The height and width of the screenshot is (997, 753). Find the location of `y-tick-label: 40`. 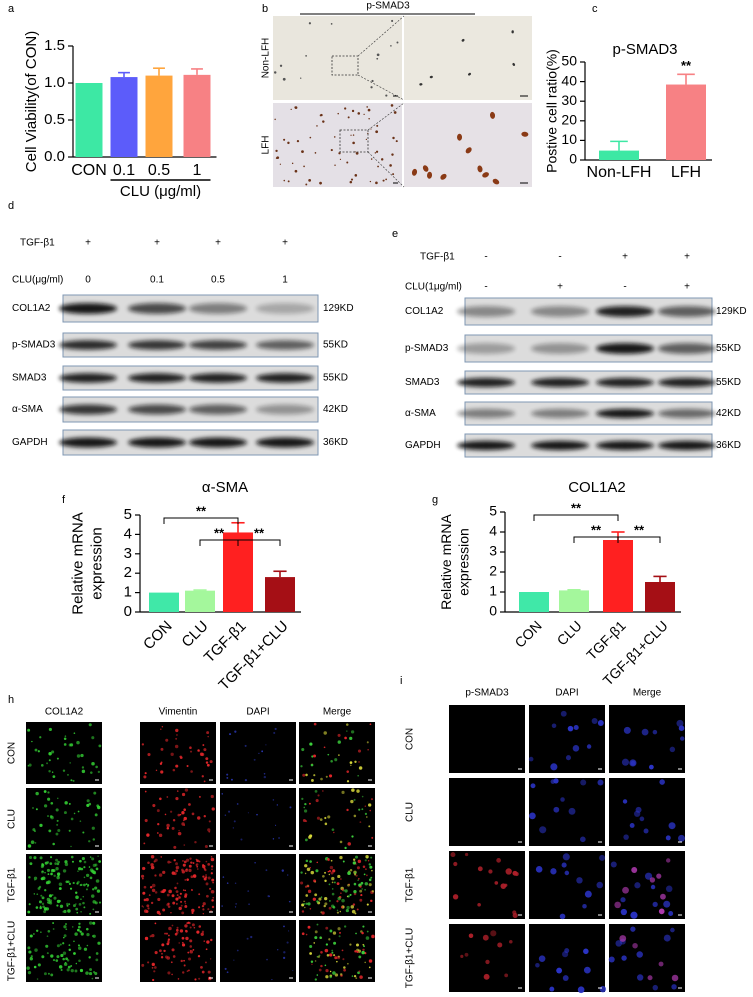

y-tick-label: 40 is located at coordinates (569, 80).